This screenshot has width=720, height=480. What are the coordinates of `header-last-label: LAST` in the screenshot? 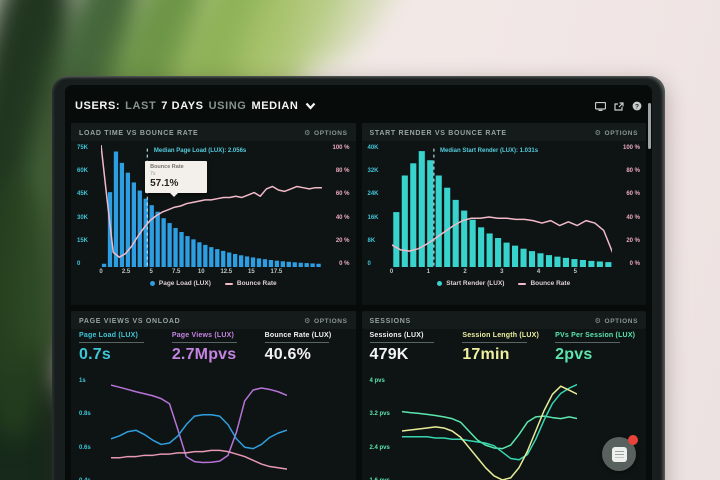 It's located at (141, 106).